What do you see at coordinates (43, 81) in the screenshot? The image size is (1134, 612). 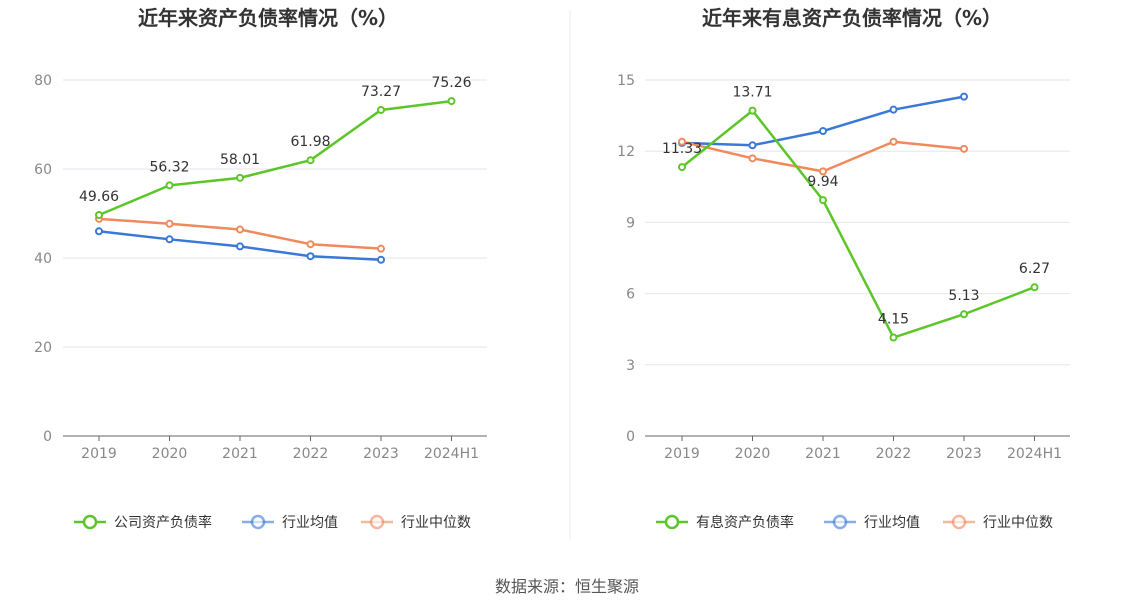 I see `y-tick-label: 80` at bounding box center [43, 81].